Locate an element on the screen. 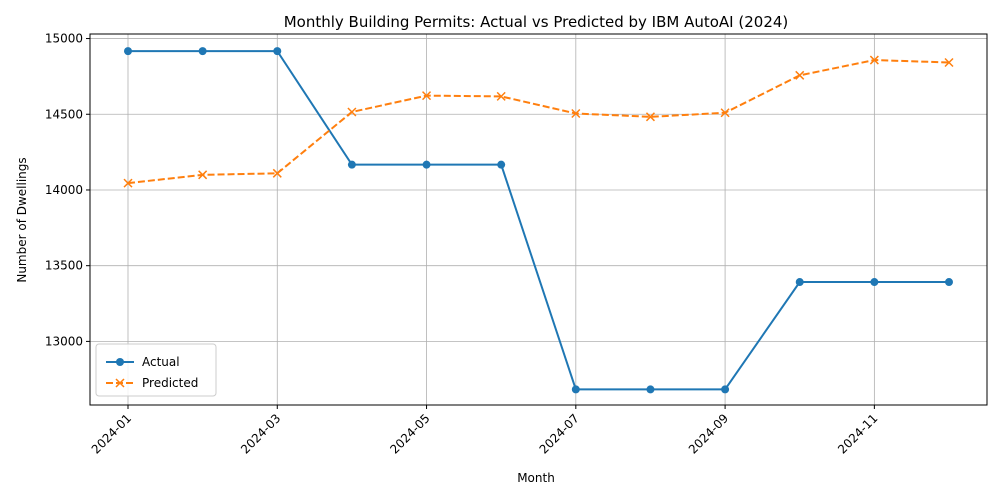  legend: Actual Predicted is located at coordinates (156, 370).